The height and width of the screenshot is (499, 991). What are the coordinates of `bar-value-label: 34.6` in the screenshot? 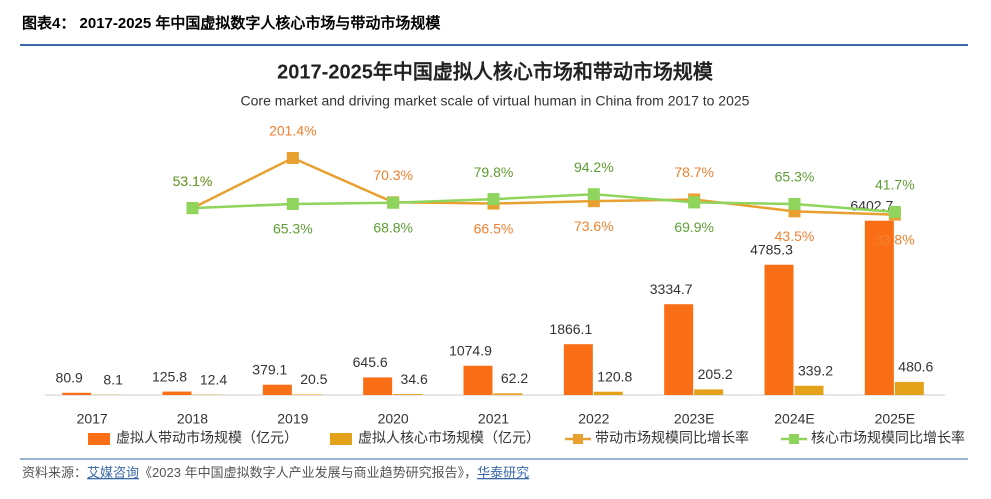 It's located at (414, 379).